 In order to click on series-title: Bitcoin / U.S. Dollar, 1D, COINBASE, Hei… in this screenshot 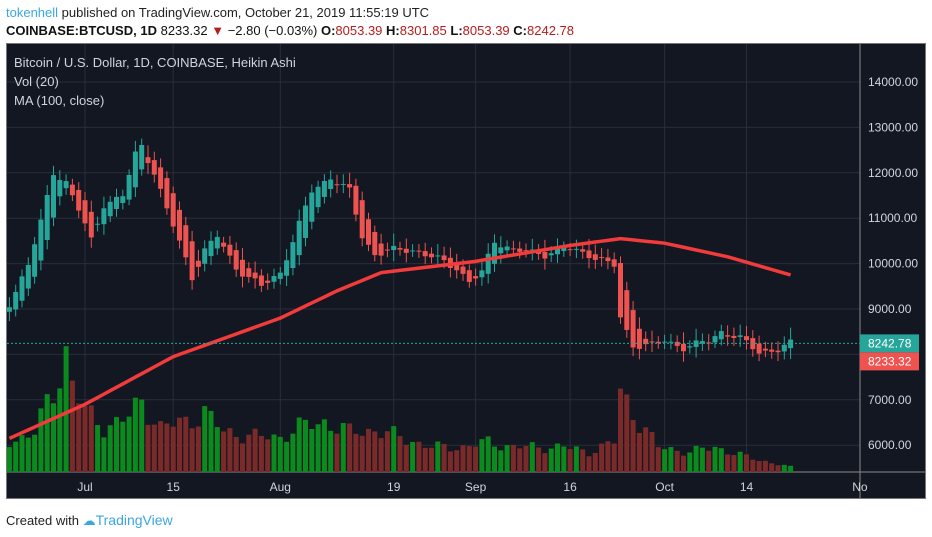, I will do `click(155, 62)`.